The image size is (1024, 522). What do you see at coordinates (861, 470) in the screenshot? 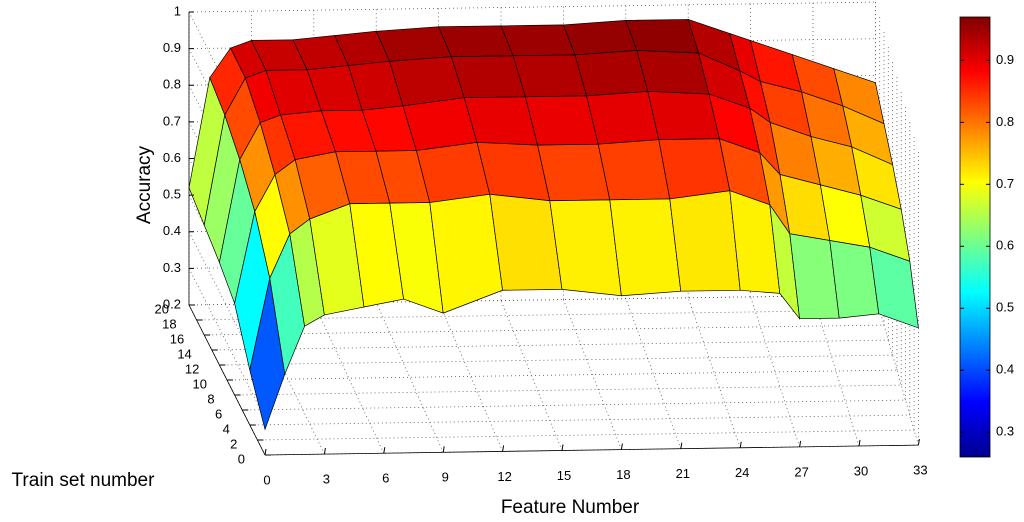
I see `x-tick-label: 30` at bounding box center [861, 470].